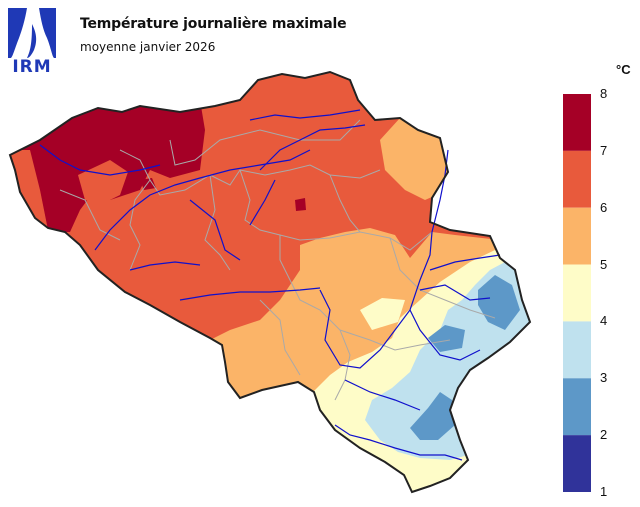 The width and height of the screenshot is (640, 507). I want to click on river-dender, so click(215, 230).